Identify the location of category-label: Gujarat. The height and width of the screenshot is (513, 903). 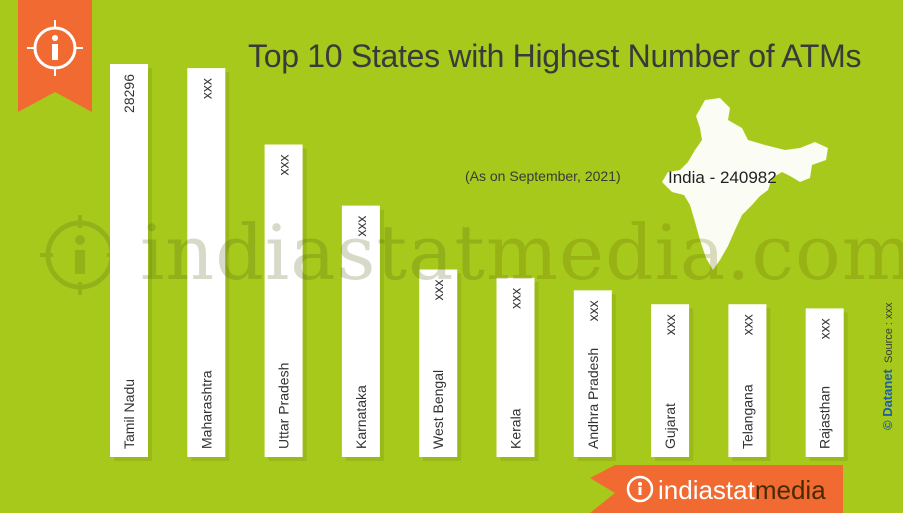
(670, 426).